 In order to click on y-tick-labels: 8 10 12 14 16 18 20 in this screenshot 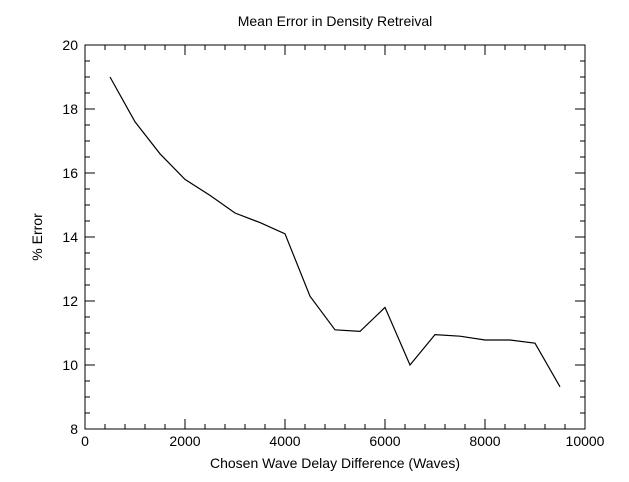, I will do `click(70, 237)`.